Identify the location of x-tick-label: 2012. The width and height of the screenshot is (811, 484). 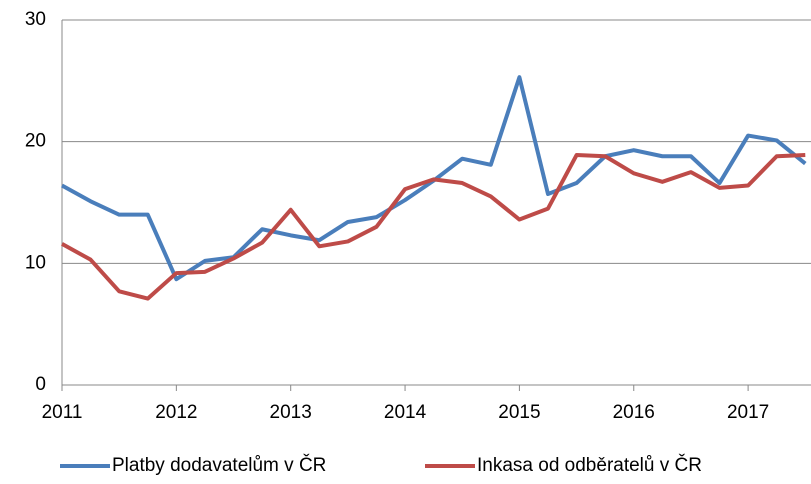
(176, 412).